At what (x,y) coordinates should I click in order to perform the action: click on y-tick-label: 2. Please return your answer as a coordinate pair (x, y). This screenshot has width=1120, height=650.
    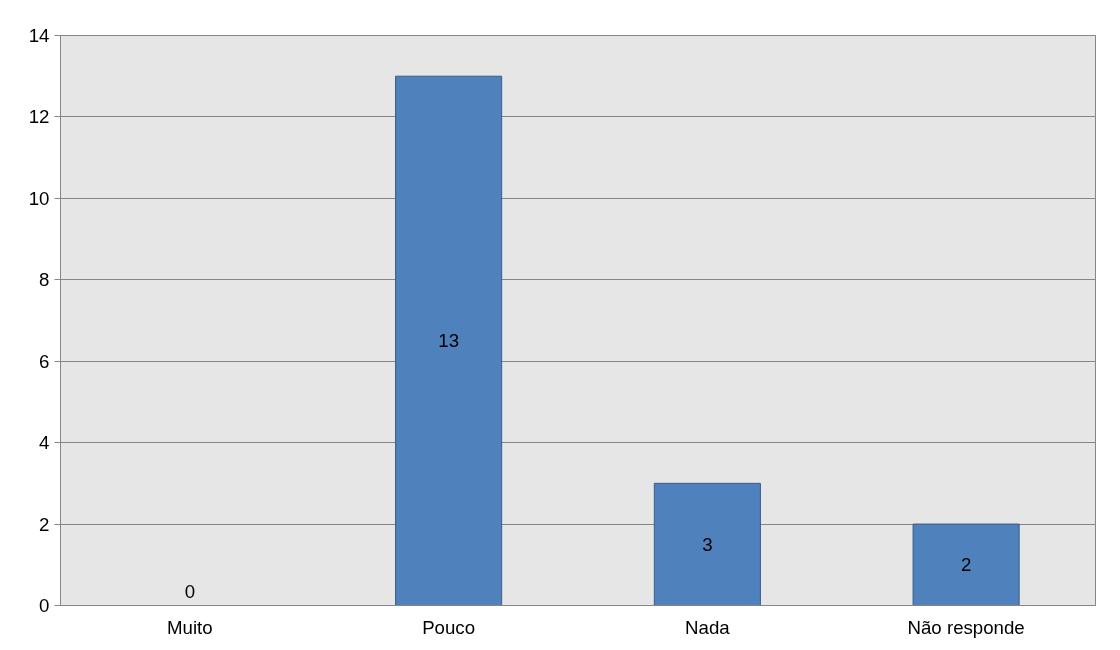
    Looking at the image, I should click on (44, 524).